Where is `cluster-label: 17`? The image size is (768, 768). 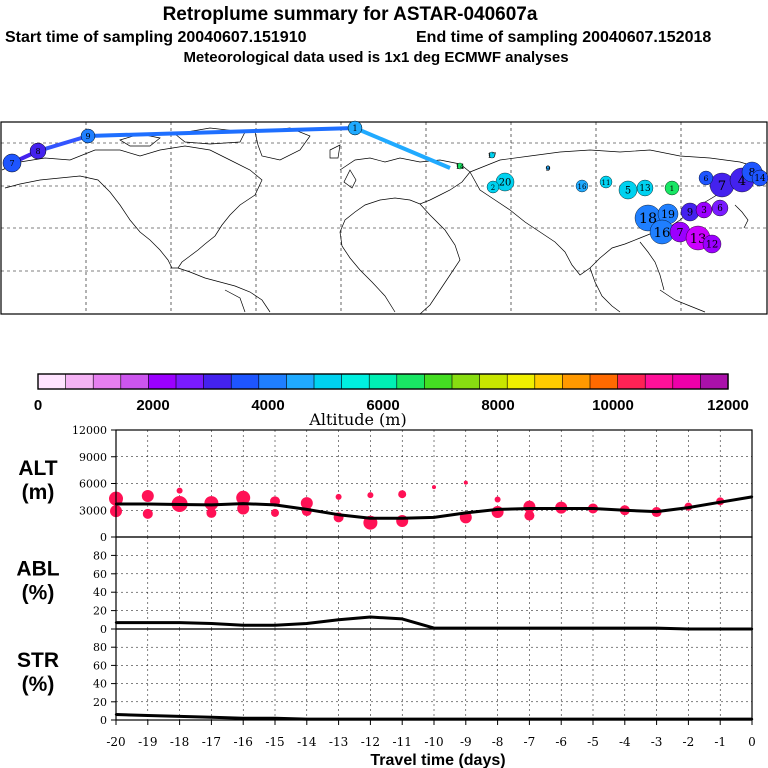
cluster-label: 17 is located at coordinates (492, 156).